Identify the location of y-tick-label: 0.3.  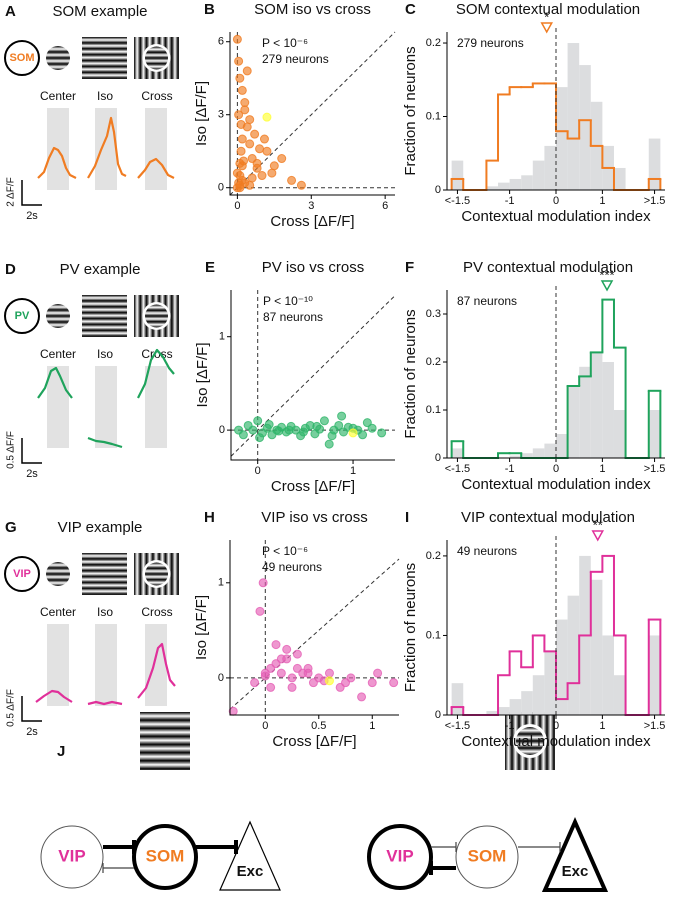
(433, 314).